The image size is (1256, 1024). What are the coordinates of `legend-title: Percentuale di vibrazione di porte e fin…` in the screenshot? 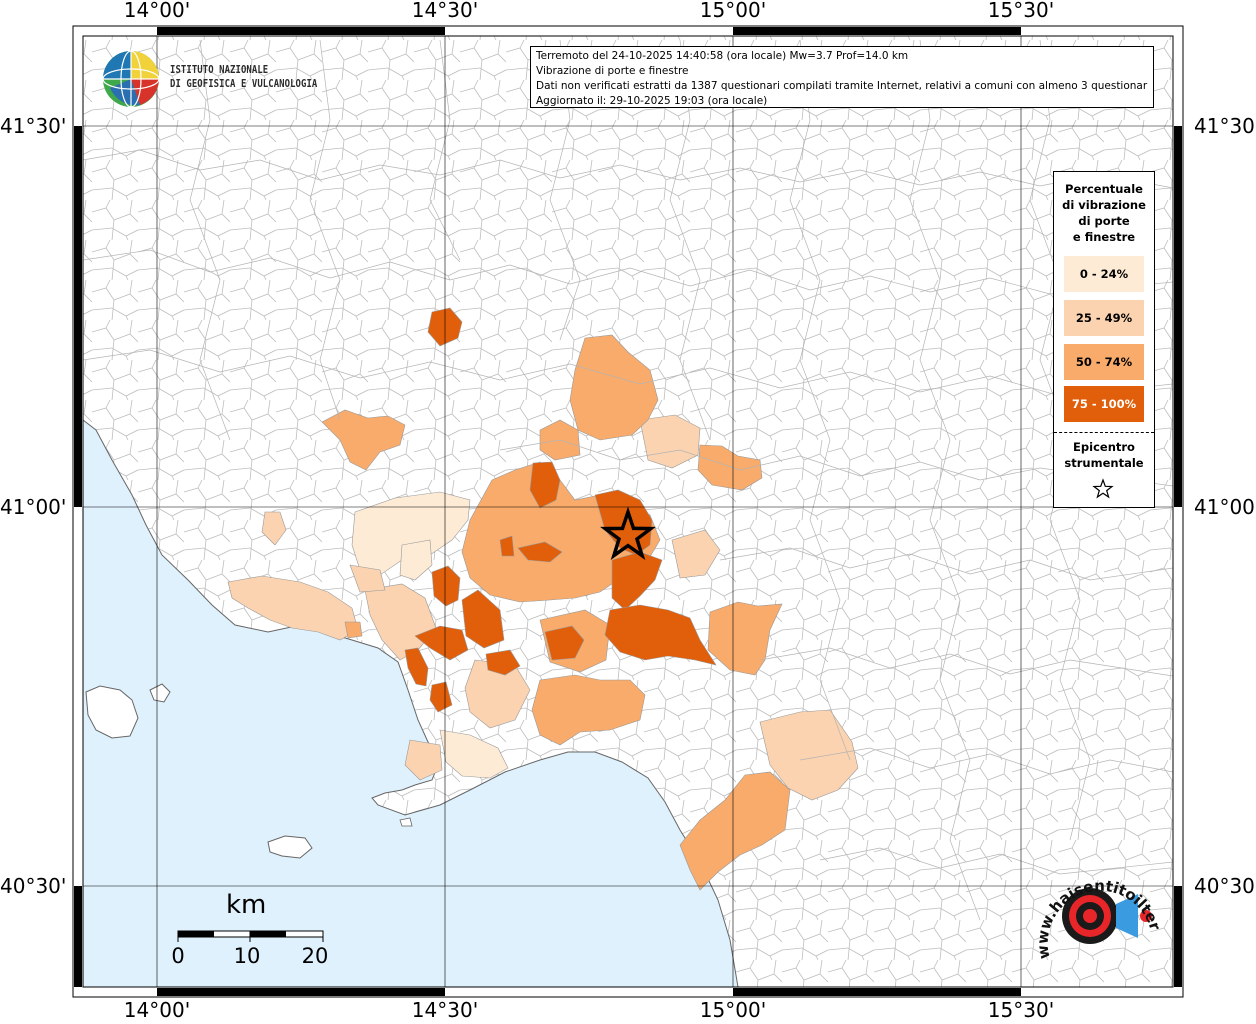 It's located at (1104, 213).